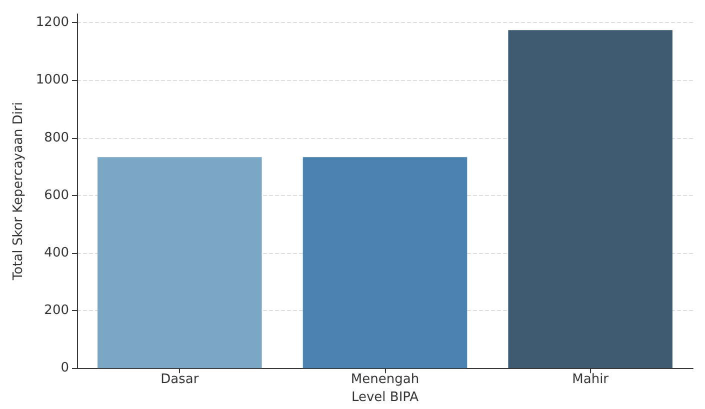 The image size is (705, 409). What do you see at coordinates (385, 397) in the screenshot?
I see `x-axis-title: Level BIPA` at bounding box center [385, 397].